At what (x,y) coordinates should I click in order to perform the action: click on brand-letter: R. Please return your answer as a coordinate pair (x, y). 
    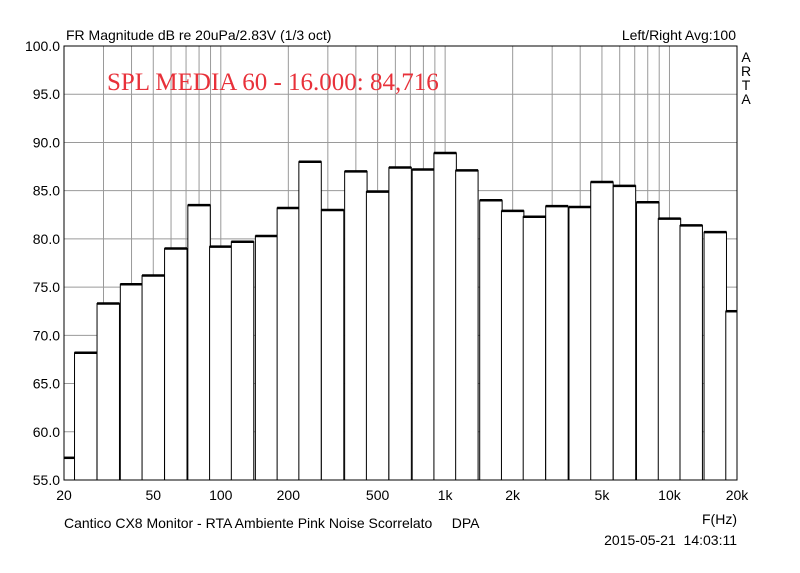
    Looking at the image, I should click on (746, 71).